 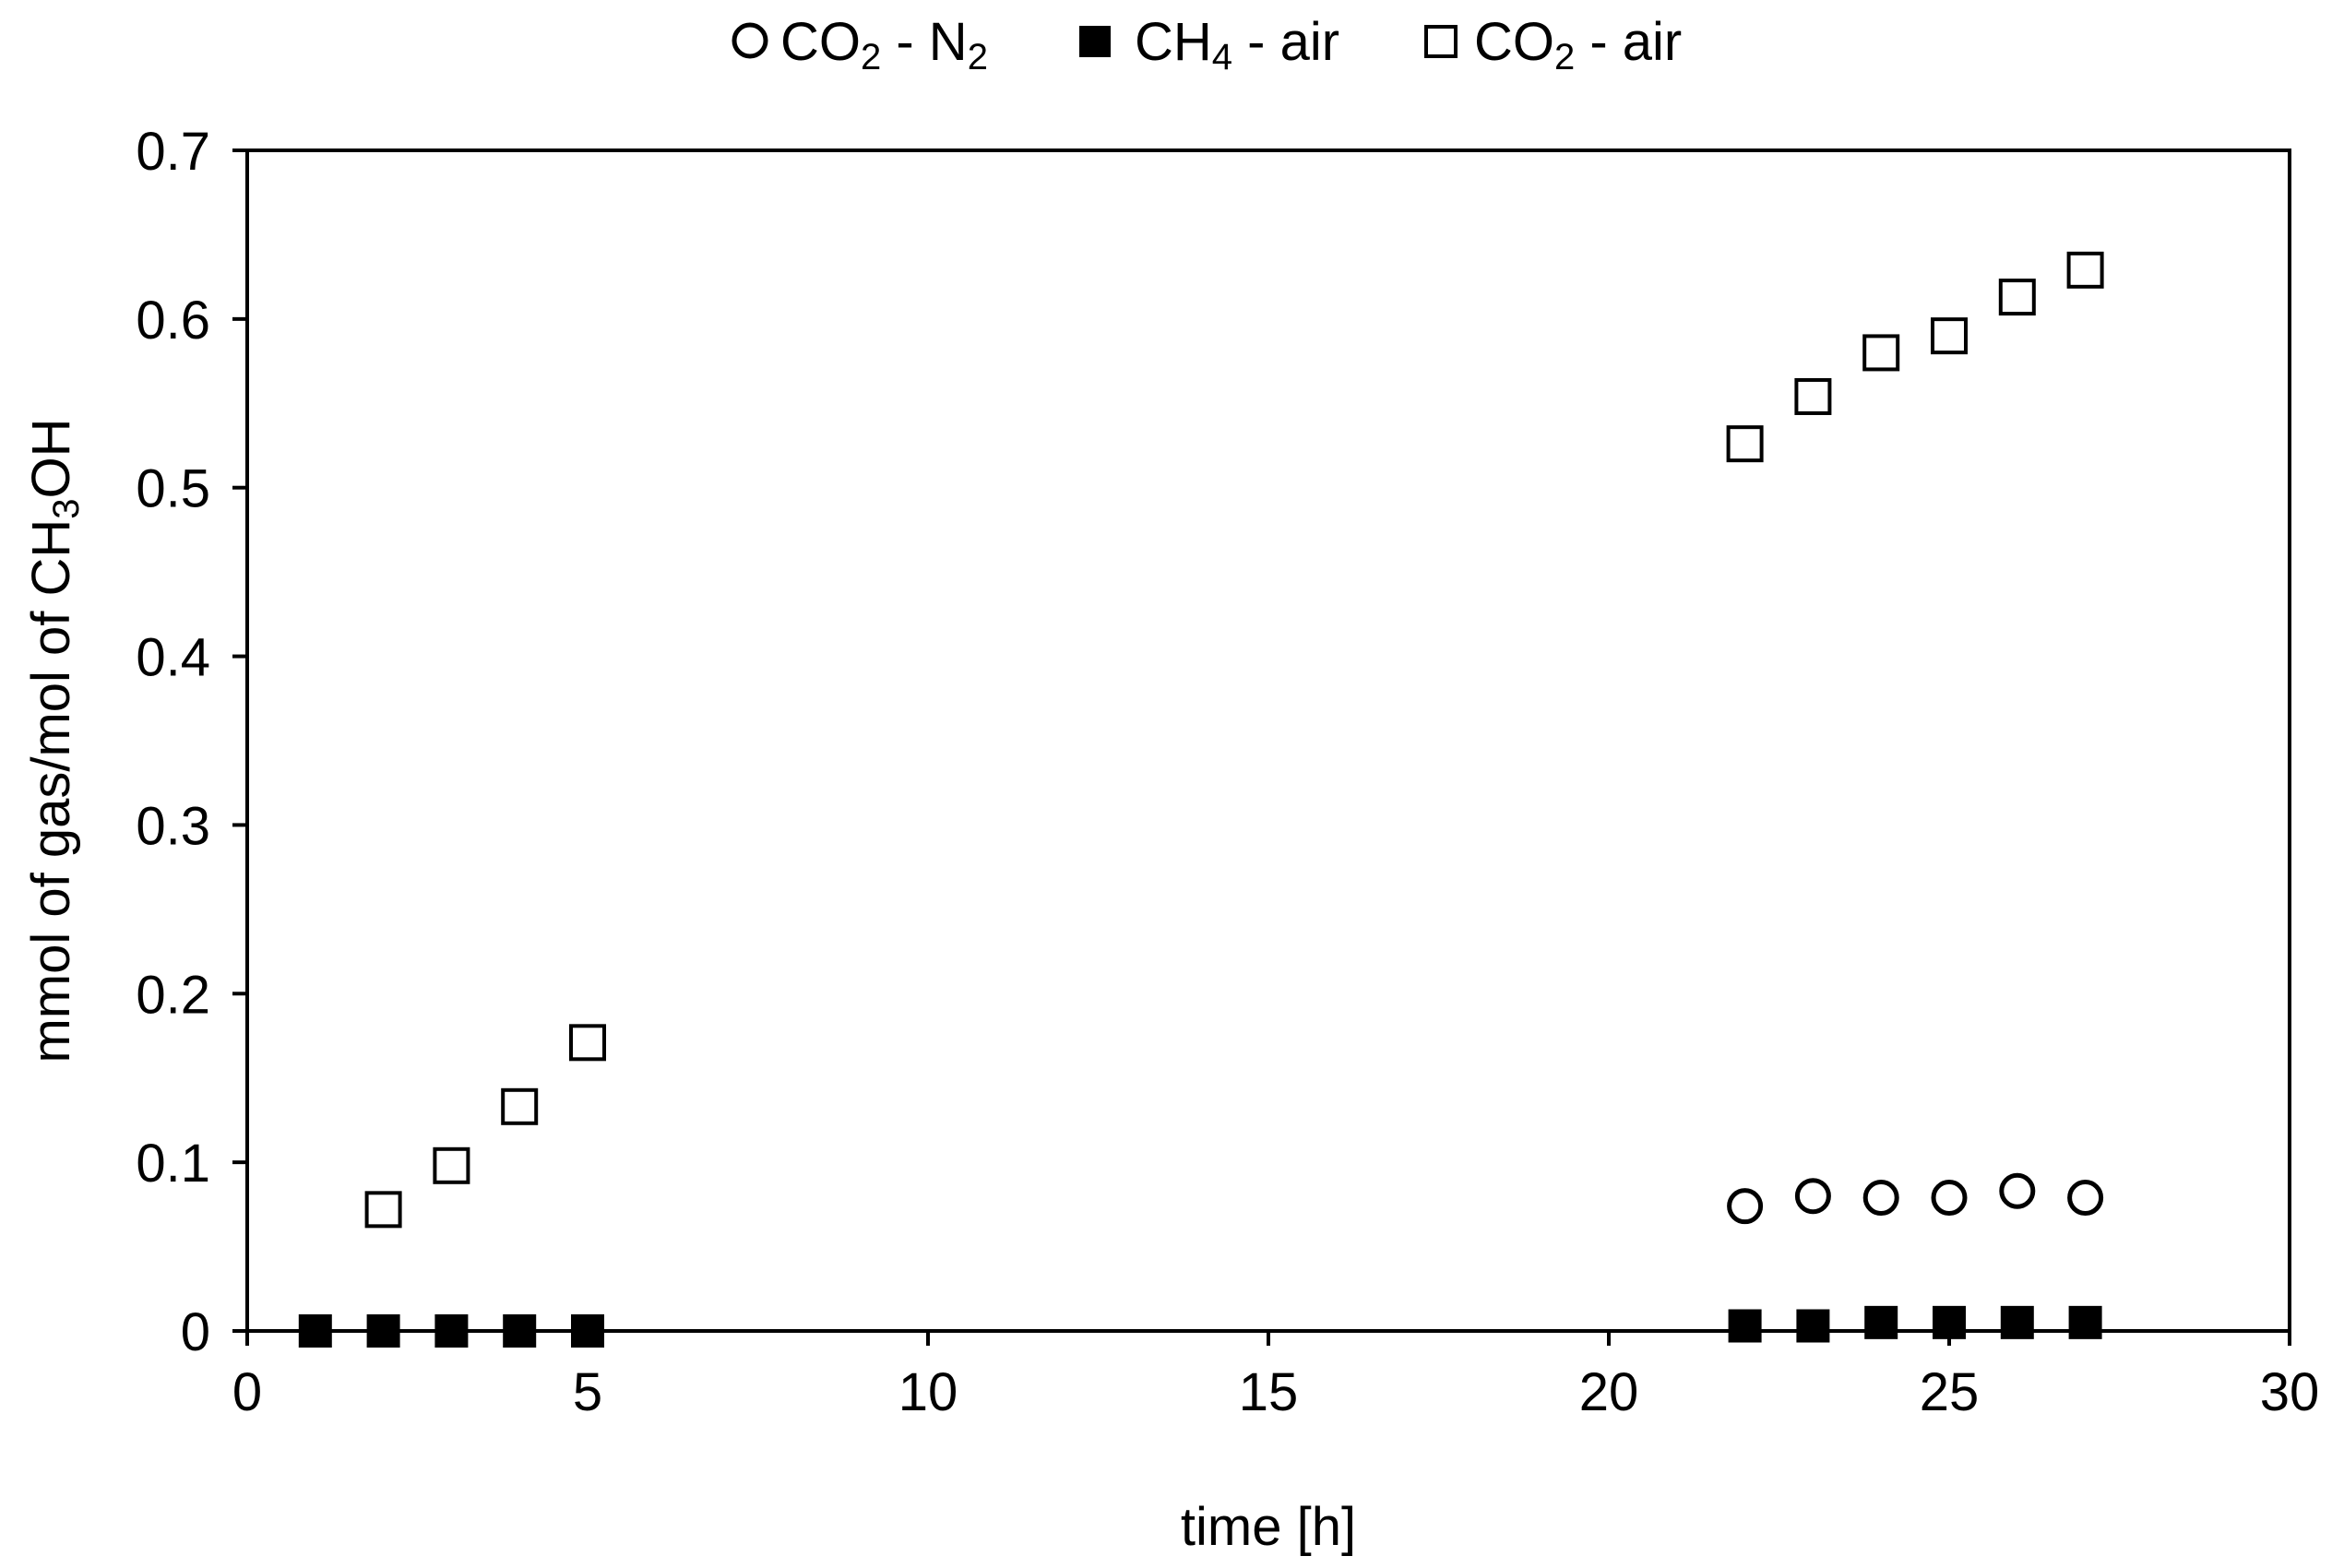 What do you see at coordinates (173, 1164) in the screenshot?
I see `y-tick-label: 0.1` at bounding box center [173, 1164].